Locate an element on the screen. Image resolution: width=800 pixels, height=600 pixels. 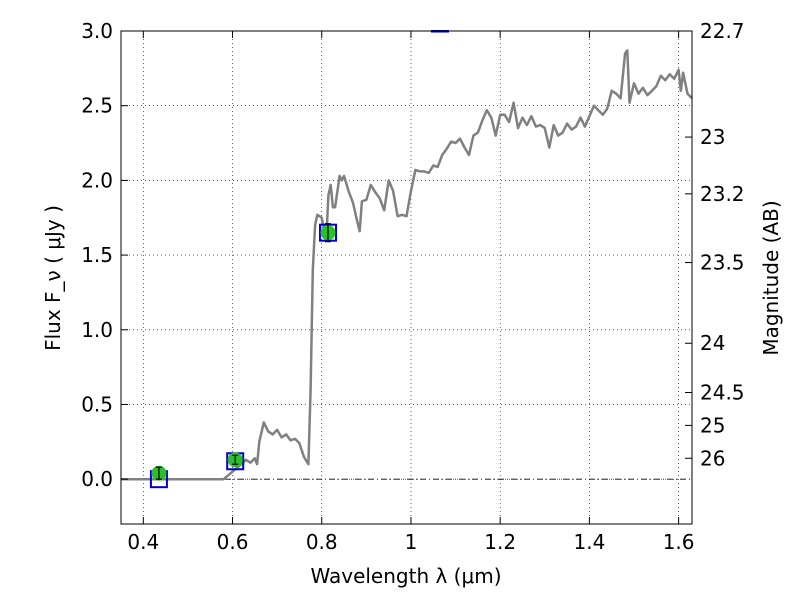
y-axis-label: Flux F_ν ( μJy ) is located at coordinates (53, 278).